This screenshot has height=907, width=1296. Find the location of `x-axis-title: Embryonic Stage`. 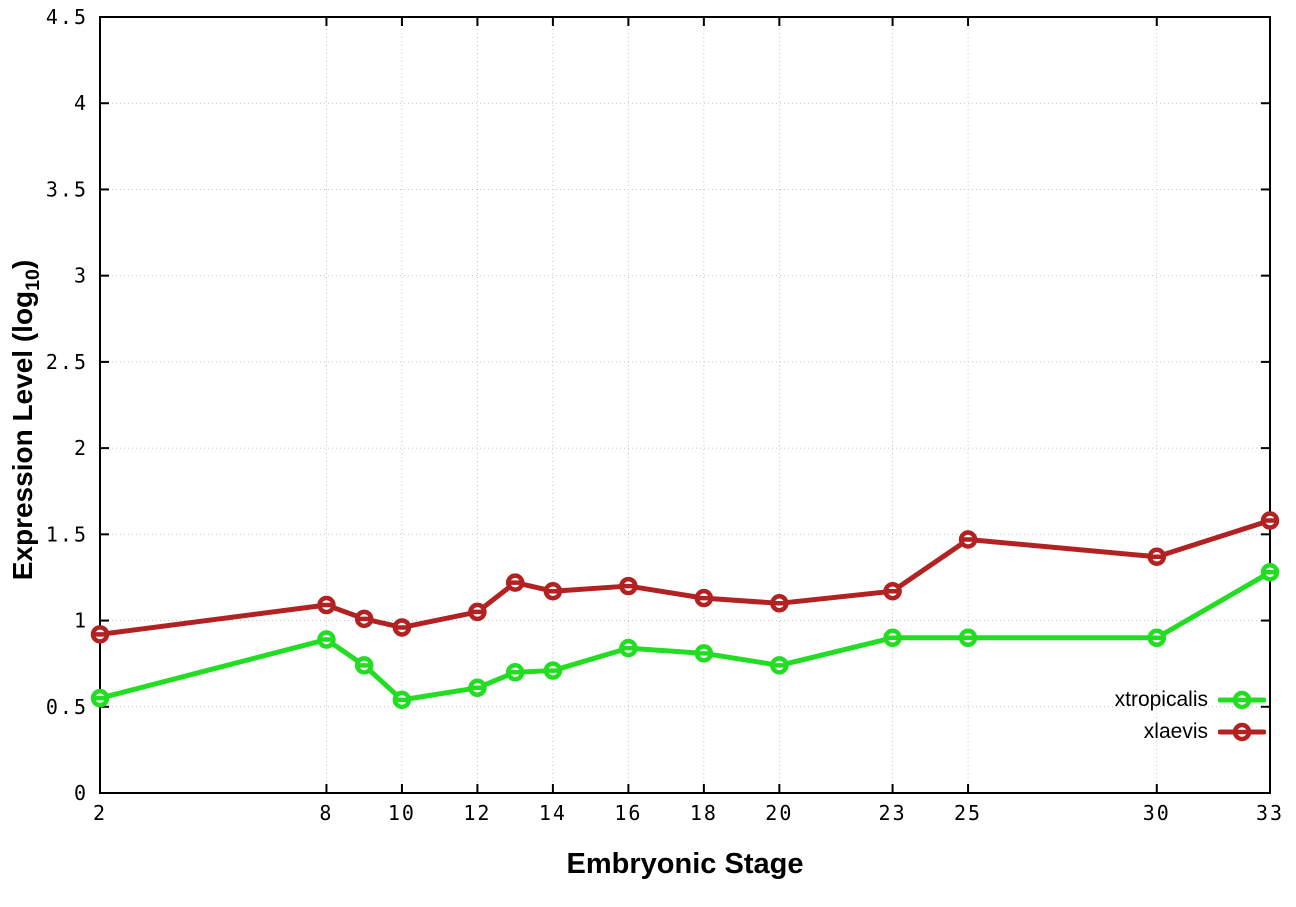

x-axis-title: Embryonic Stage is located at coordinates (685, 864).